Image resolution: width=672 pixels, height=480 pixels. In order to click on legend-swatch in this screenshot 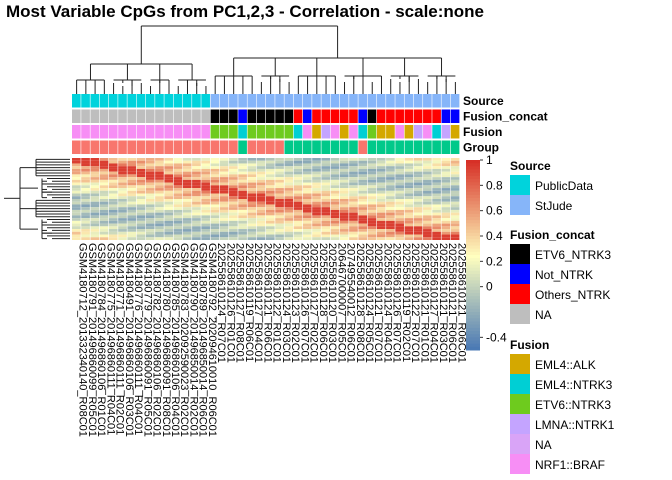, I will do `click(520, 444)`.